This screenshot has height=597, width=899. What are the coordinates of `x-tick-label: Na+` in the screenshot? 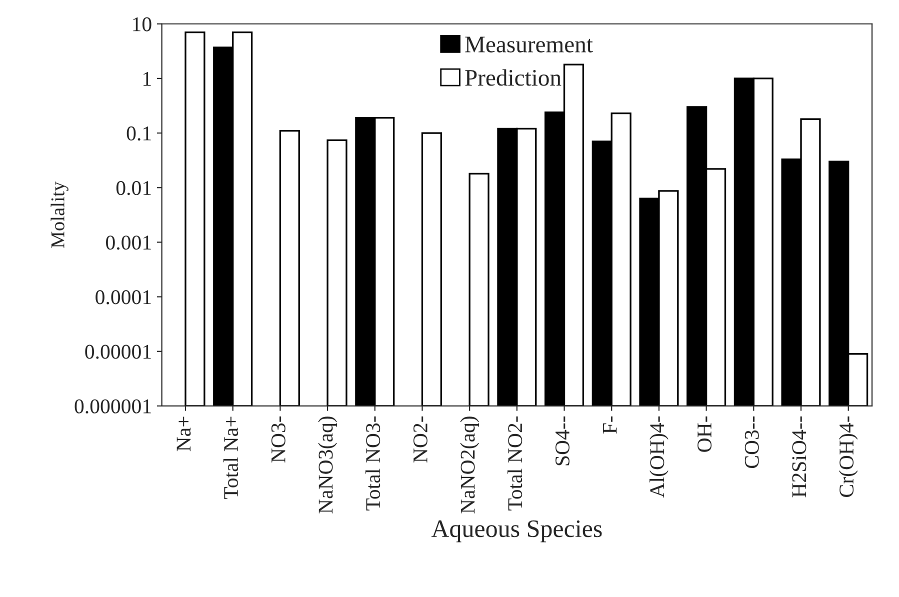 It's located at (183, 434).